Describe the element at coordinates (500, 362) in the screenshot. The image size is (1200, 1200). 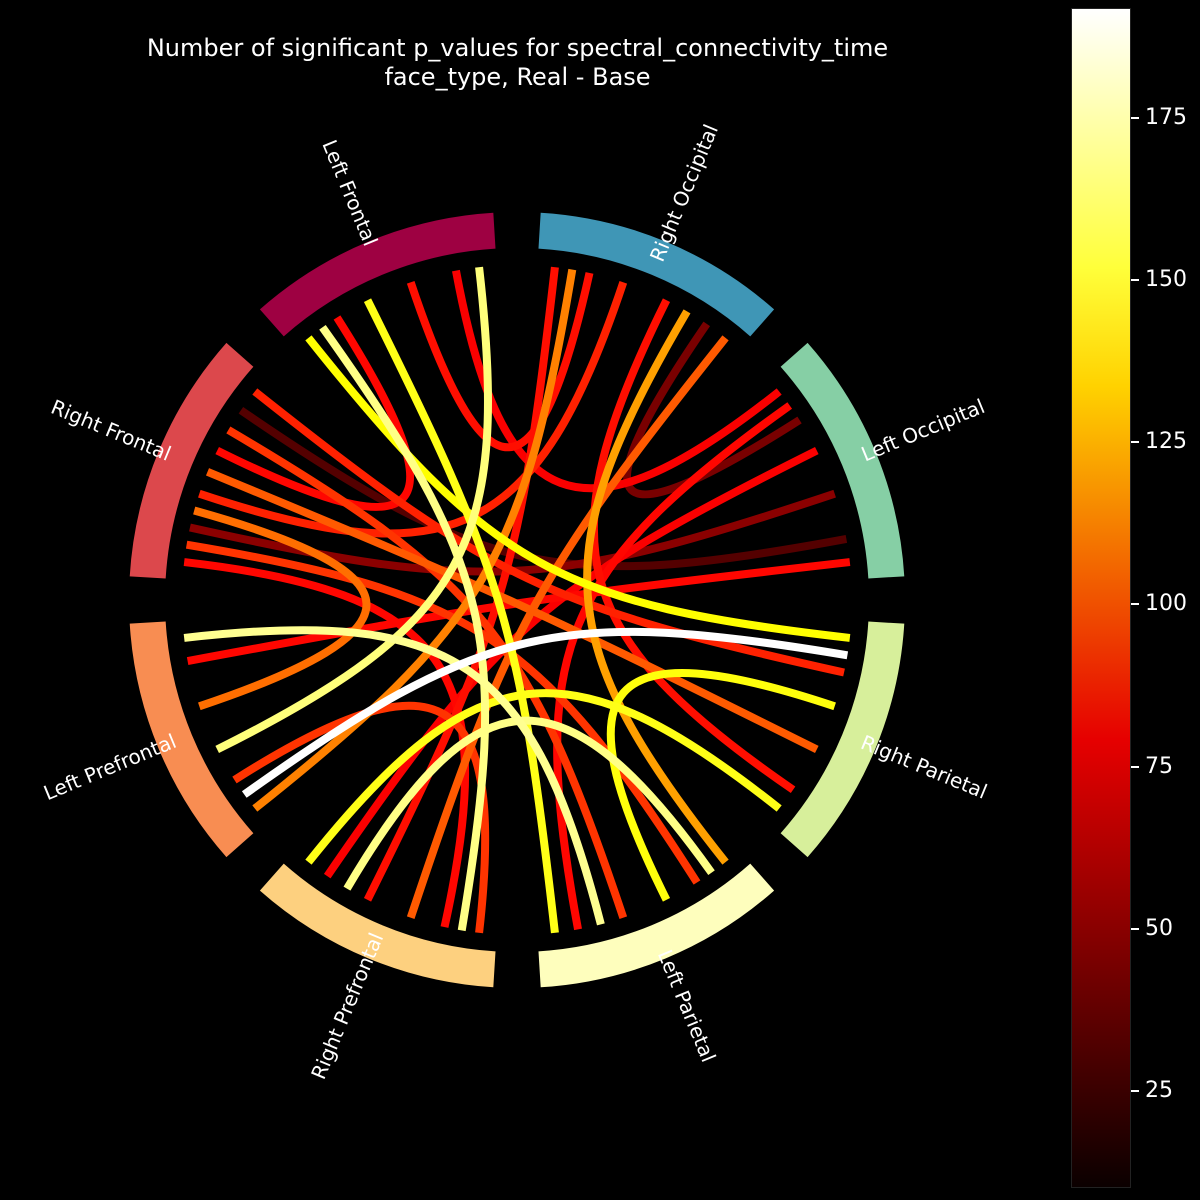
I see `link-left-frontal-to-right-occipital` at that location.